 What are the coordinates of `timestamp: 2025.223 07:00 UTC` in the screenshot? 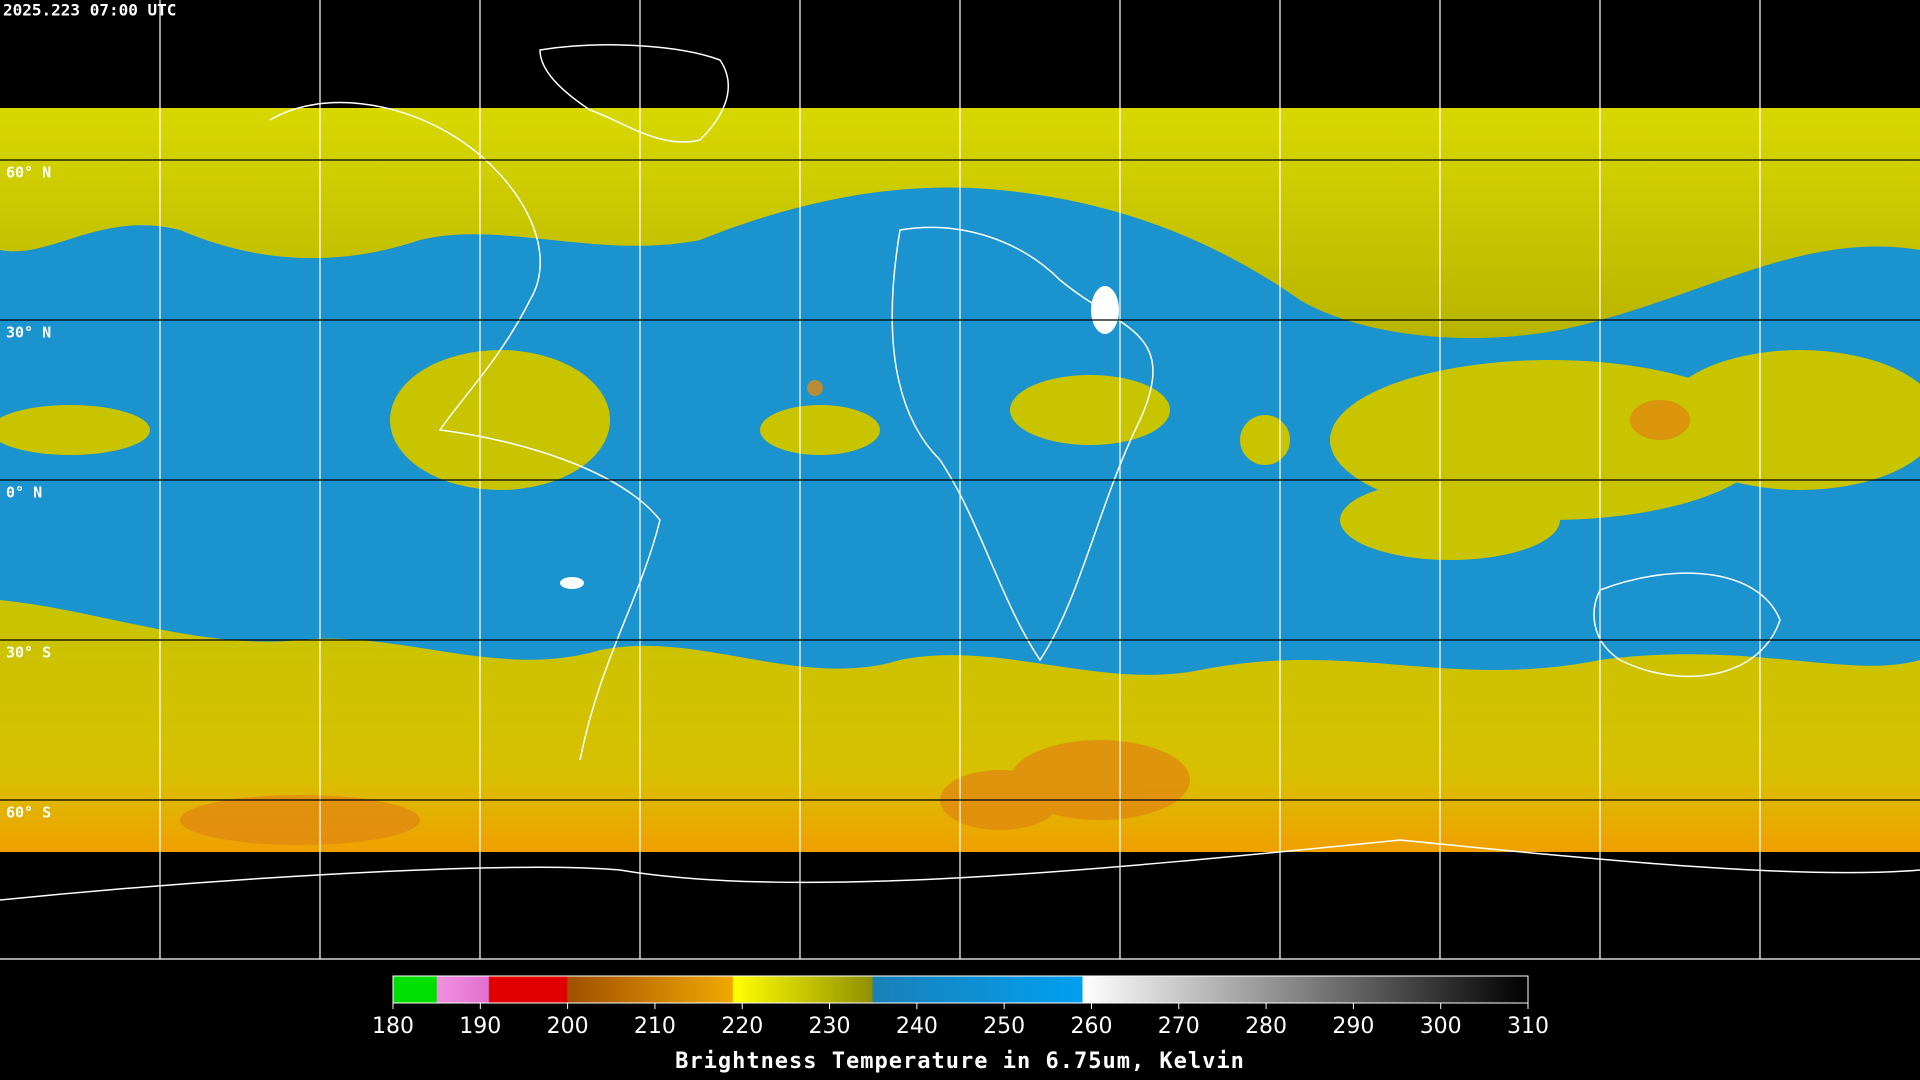 It's located at (89, 10).